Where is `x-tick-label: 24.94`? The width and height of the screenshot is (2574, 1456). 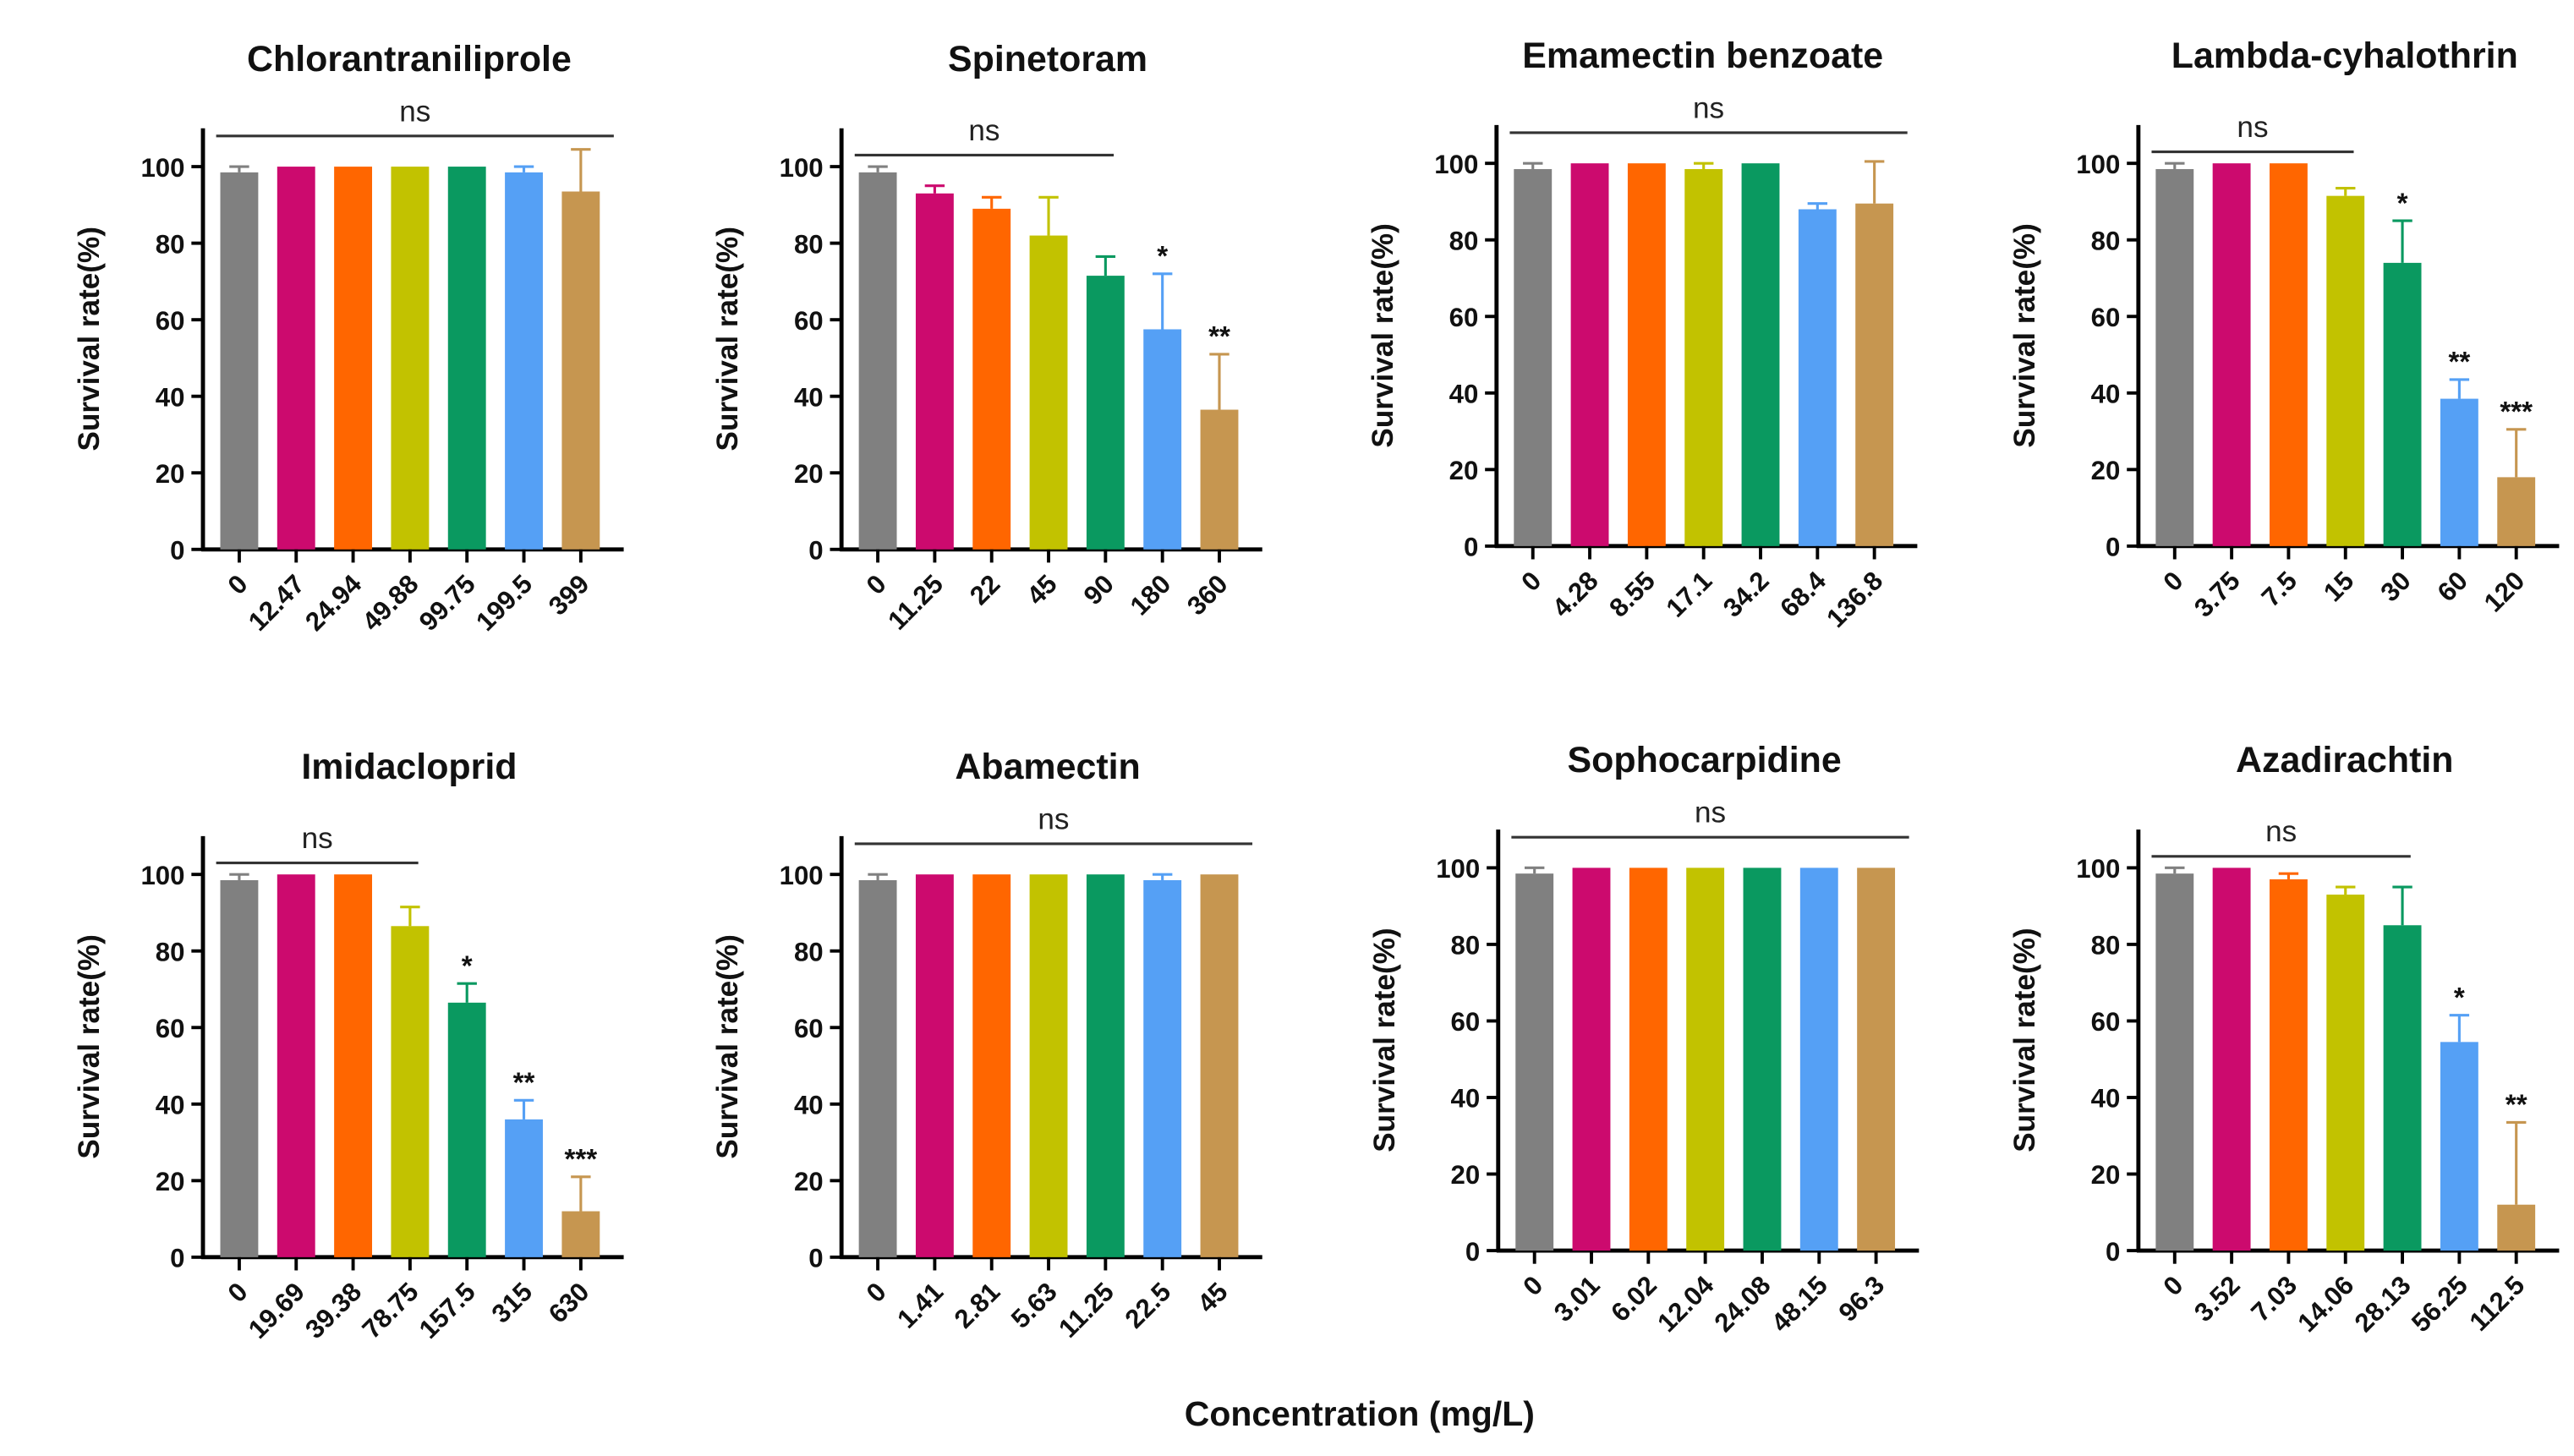
x-tick-label: 24.94 is located at coordinates (333, 602).